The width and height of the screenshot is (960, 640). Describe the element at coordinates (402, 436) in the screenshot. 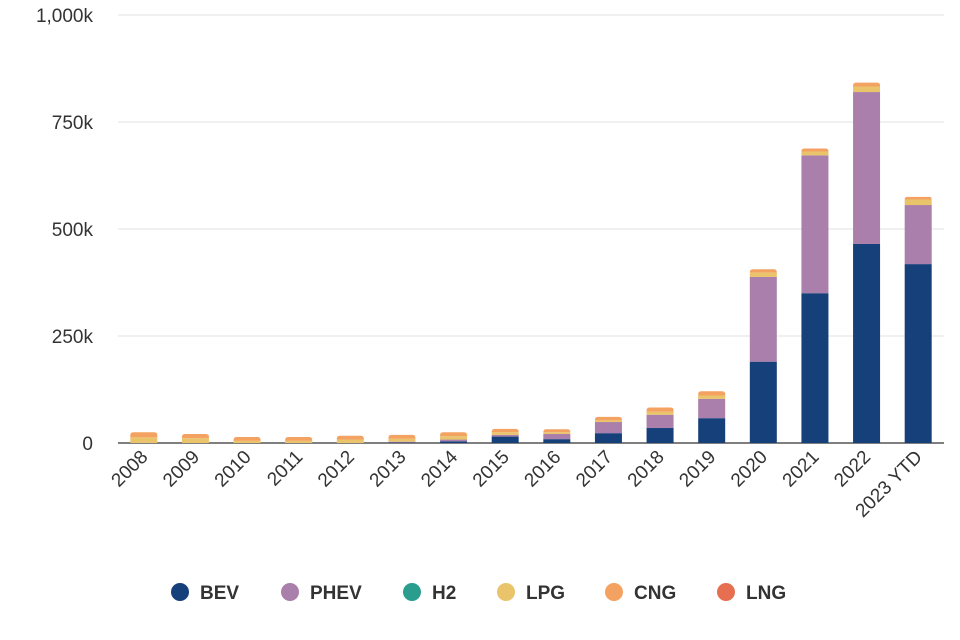

I see `bar-cng-2013` at that location.